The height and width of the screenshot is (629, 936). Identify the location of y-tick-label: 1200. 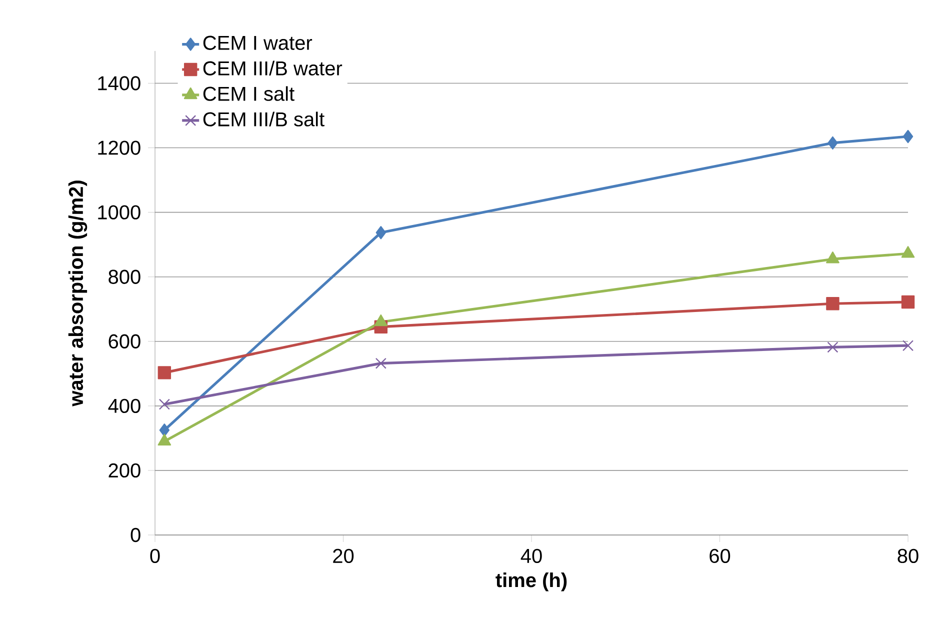
(119, 147).